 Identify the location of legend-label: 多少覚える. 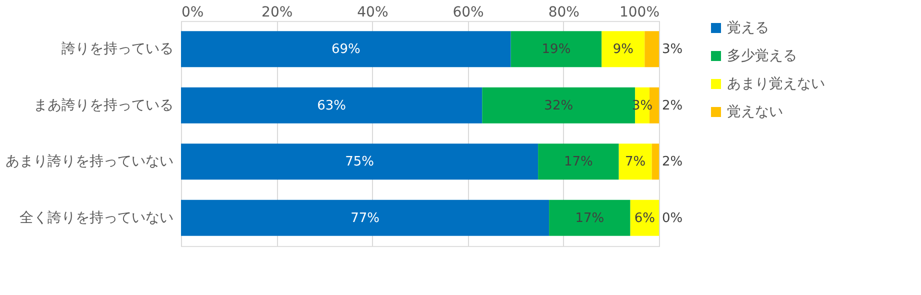
(762, 56).